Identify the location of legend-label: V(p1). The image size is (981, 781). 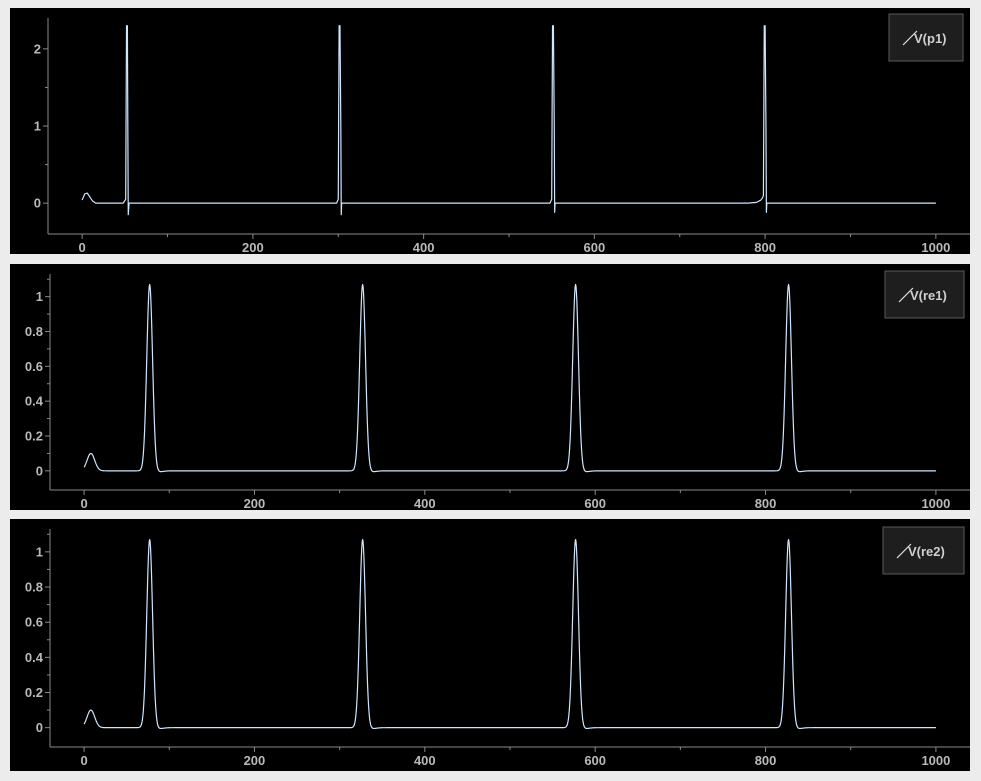
(930, 38).